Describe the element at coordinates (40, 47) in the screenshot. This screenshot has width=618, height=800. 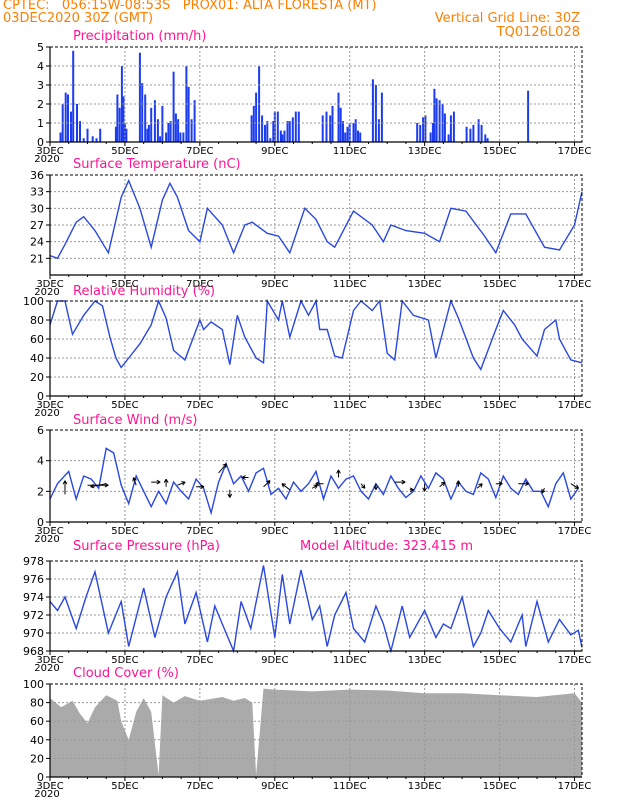
I see `y-tick-label: 5` at that location.